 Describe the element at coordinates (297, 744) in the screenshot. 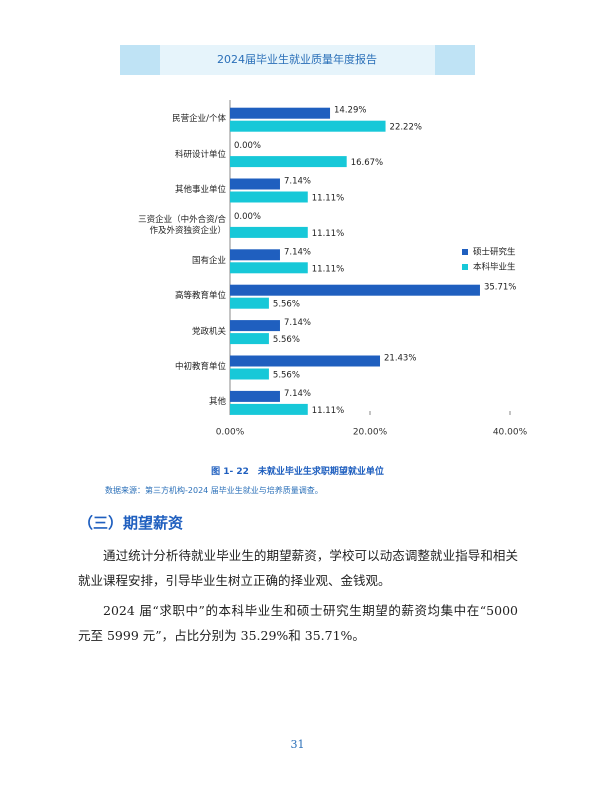

I see `page-number: 31` at that location.